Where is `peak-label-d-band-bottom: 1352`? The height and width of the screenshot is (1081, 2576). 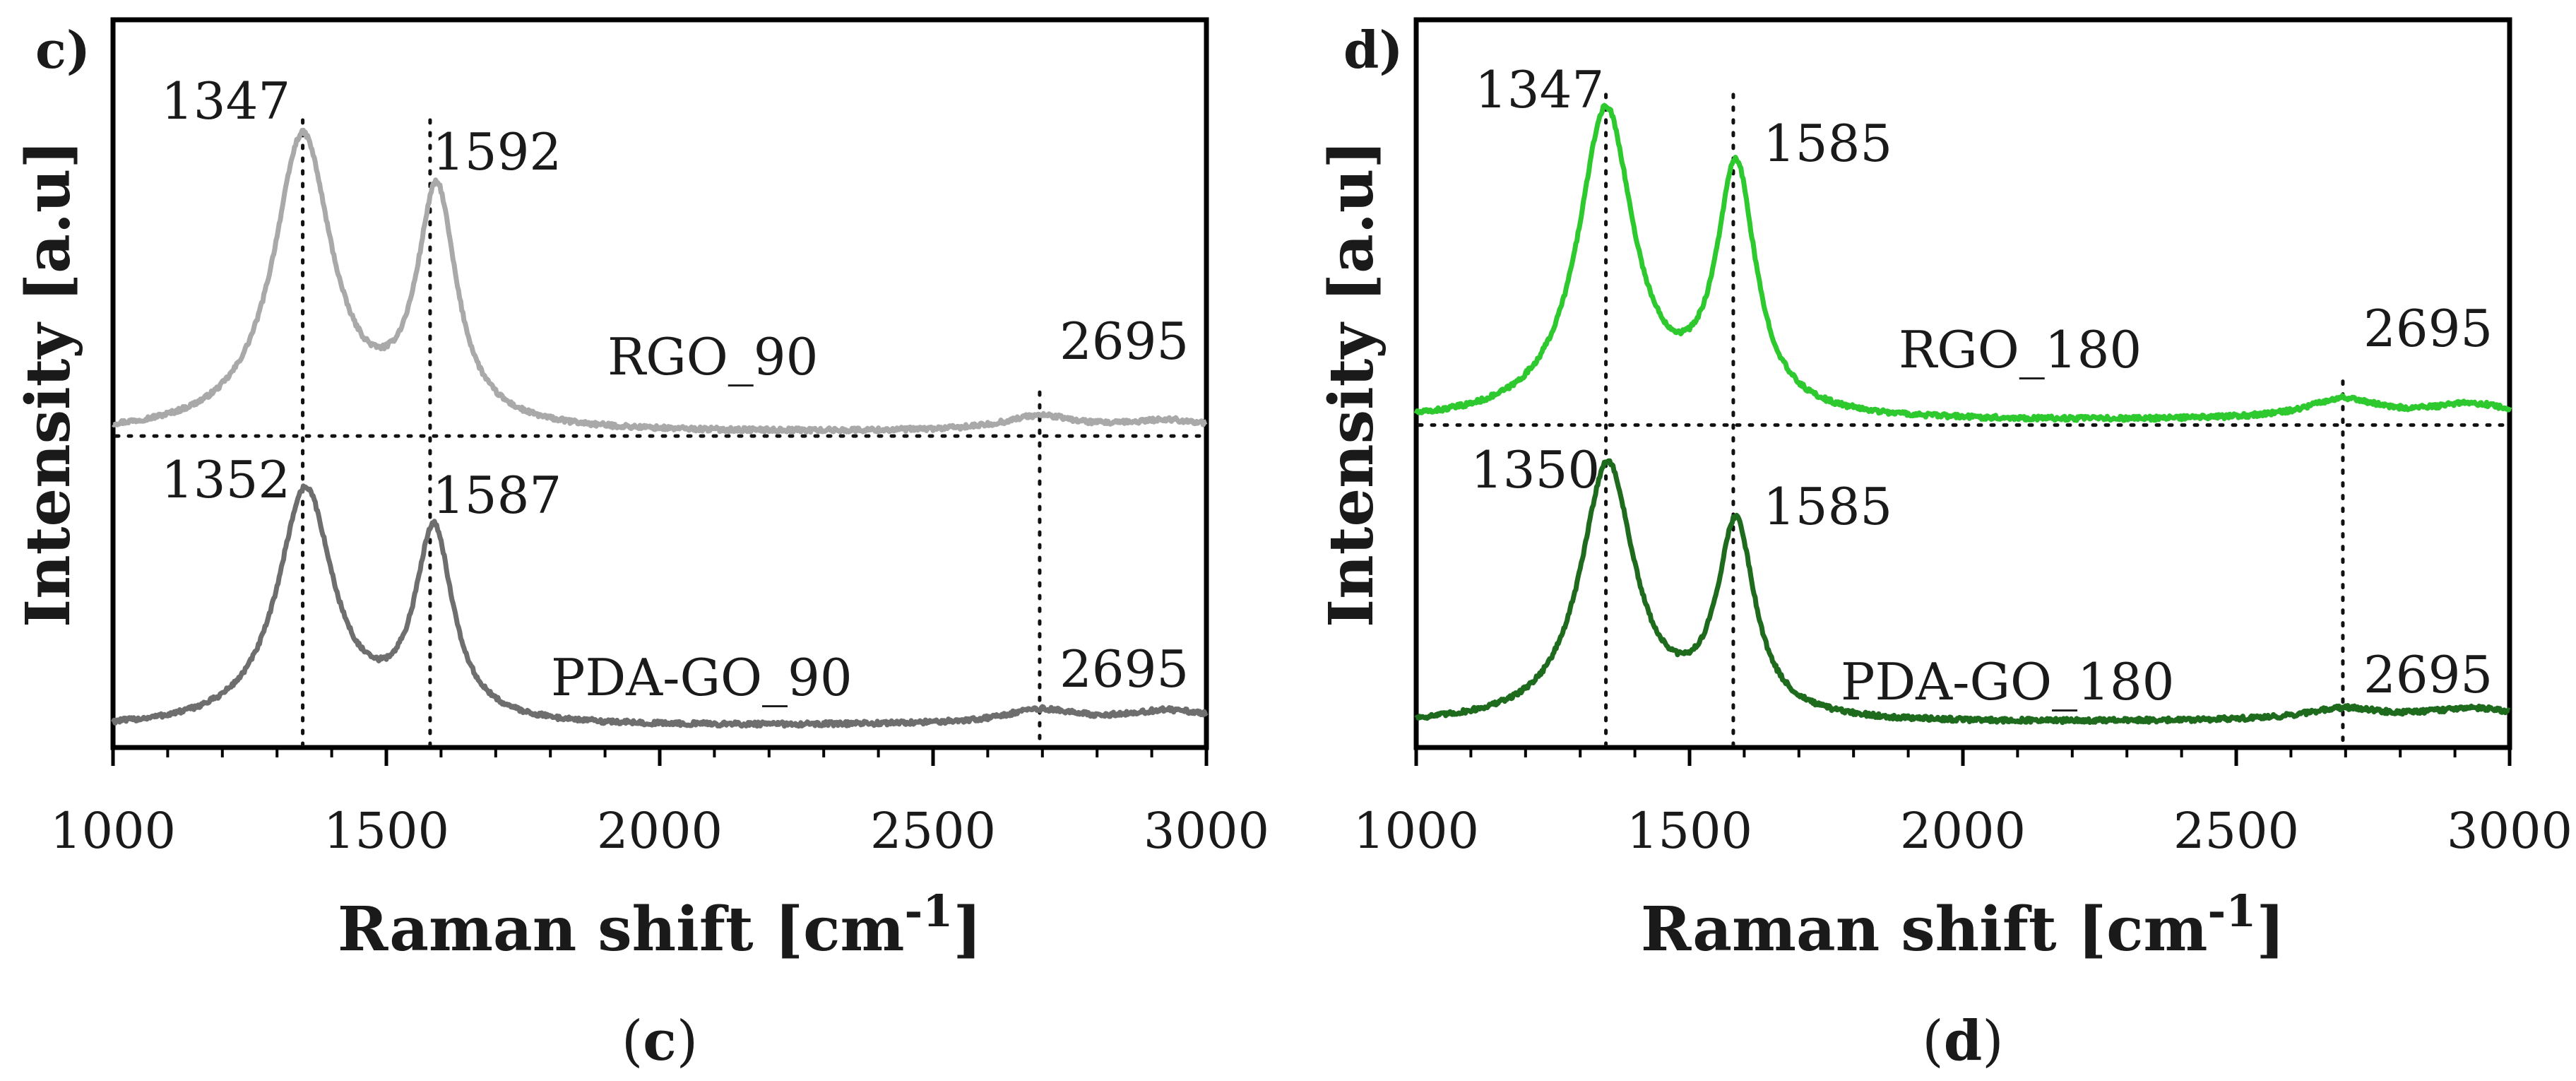 peak-label-d-band-bottom: 1352 is located at coordinates (225, 479).